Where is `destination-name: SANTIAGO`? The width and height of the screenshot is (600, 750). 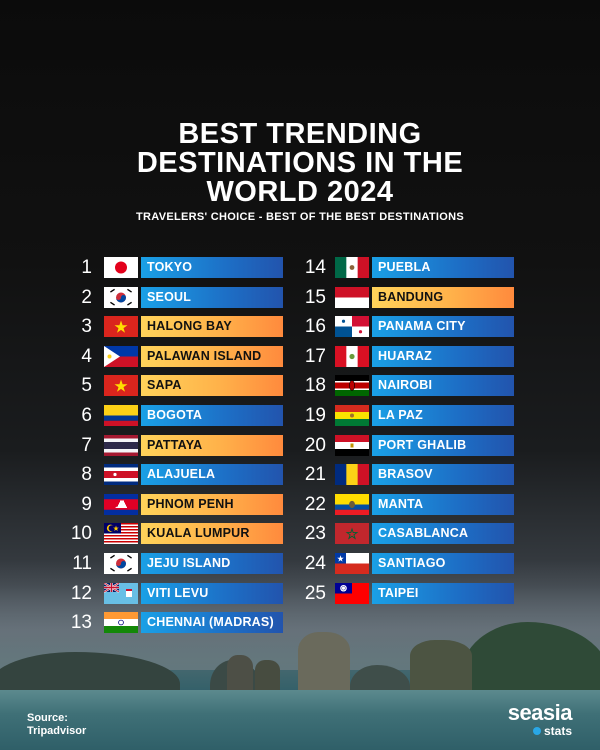 destination-name: SANTIAGO is located at coordinates (443, 563).